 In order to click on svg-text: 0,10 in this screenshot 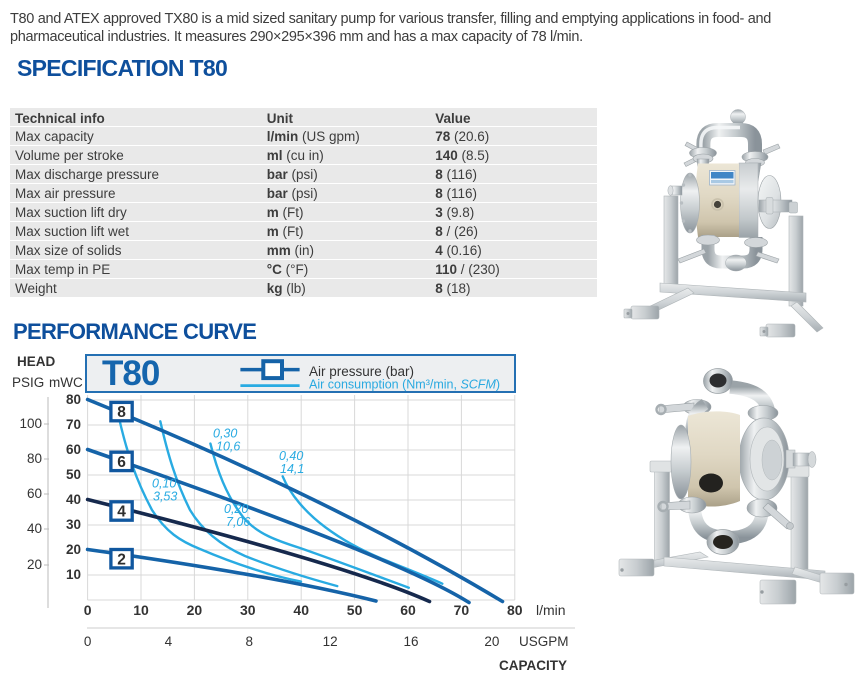, I will do `click(164, 484)`.